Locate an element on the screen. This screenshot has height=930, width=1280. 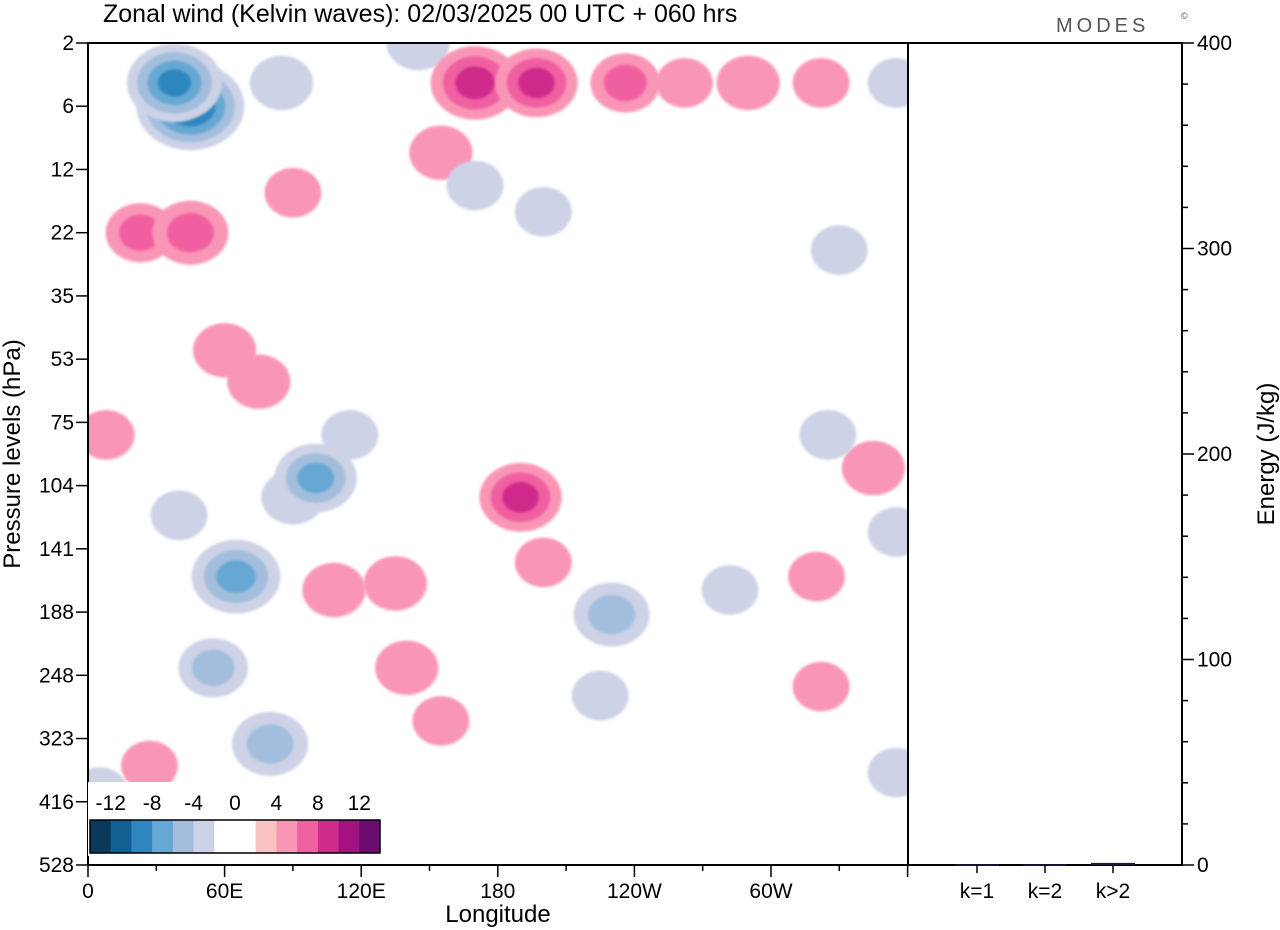
longitude-axis: 0 60E 120E 180 120W 60W is located at coordinates (495, 884).